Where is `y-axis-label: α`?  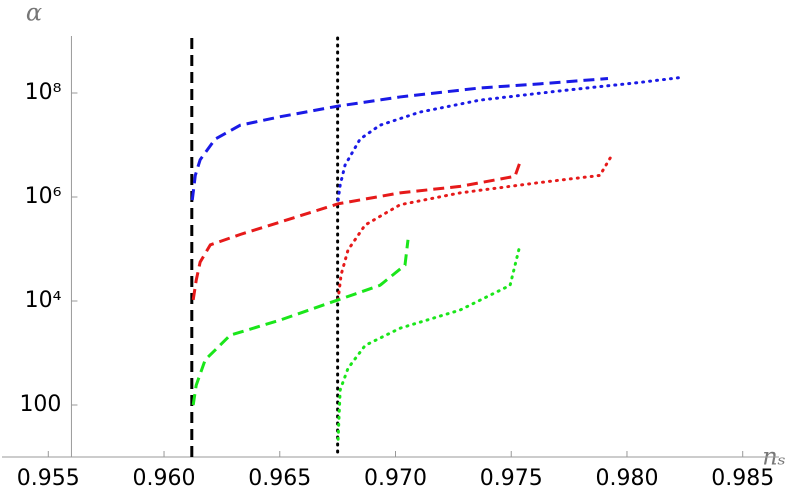 y-axis-label: α is located at coordinates (34, 13).